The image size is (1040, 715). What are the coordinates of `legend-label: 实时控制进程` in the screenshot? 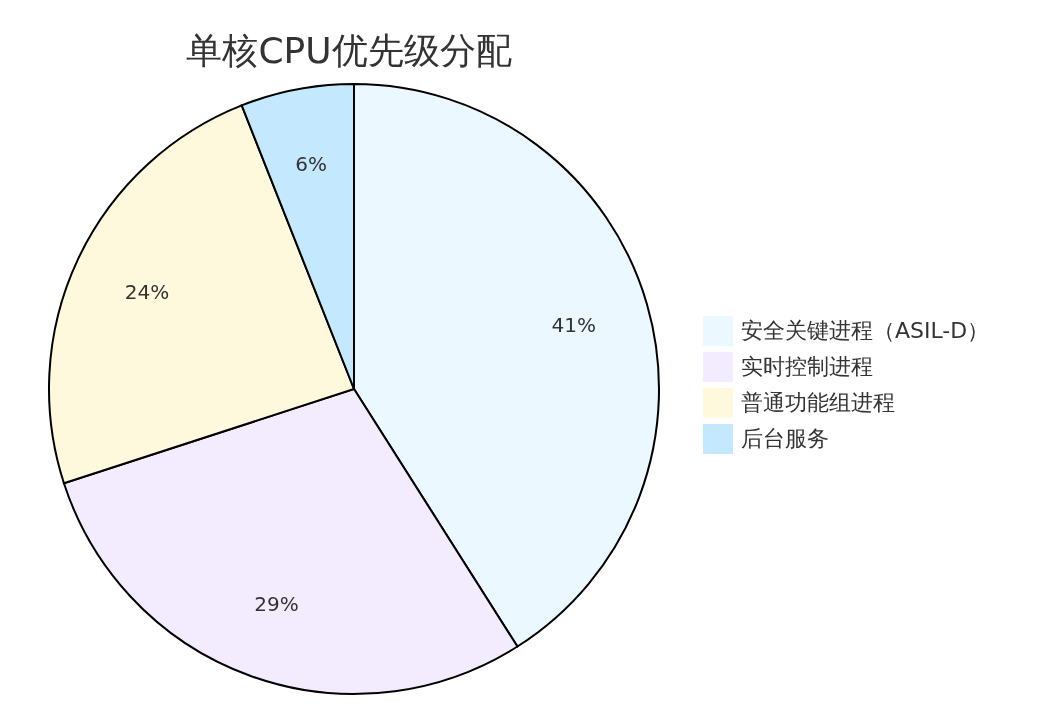 It's located at (807, 367).